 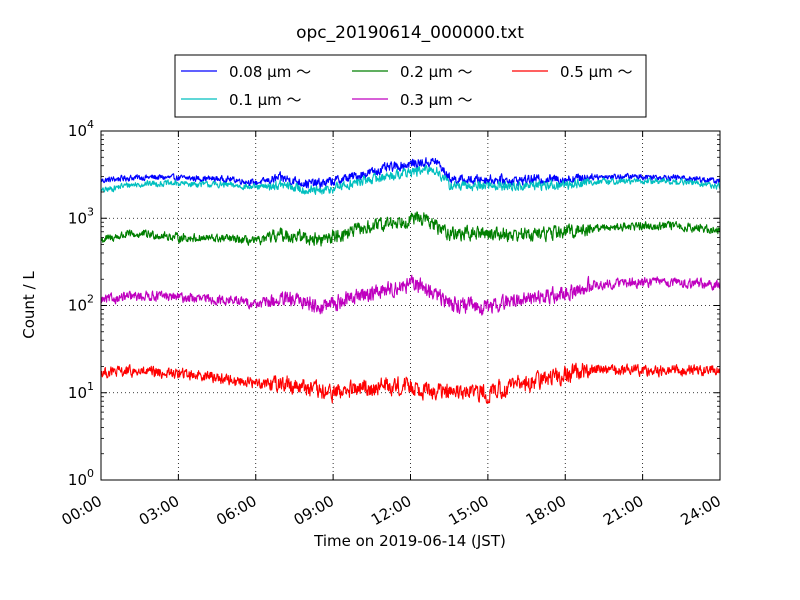 What do you see at coordinates (81, 216) in the screenshot?
I see `y-tick-label: 10³` at bounding box center [81, 216].